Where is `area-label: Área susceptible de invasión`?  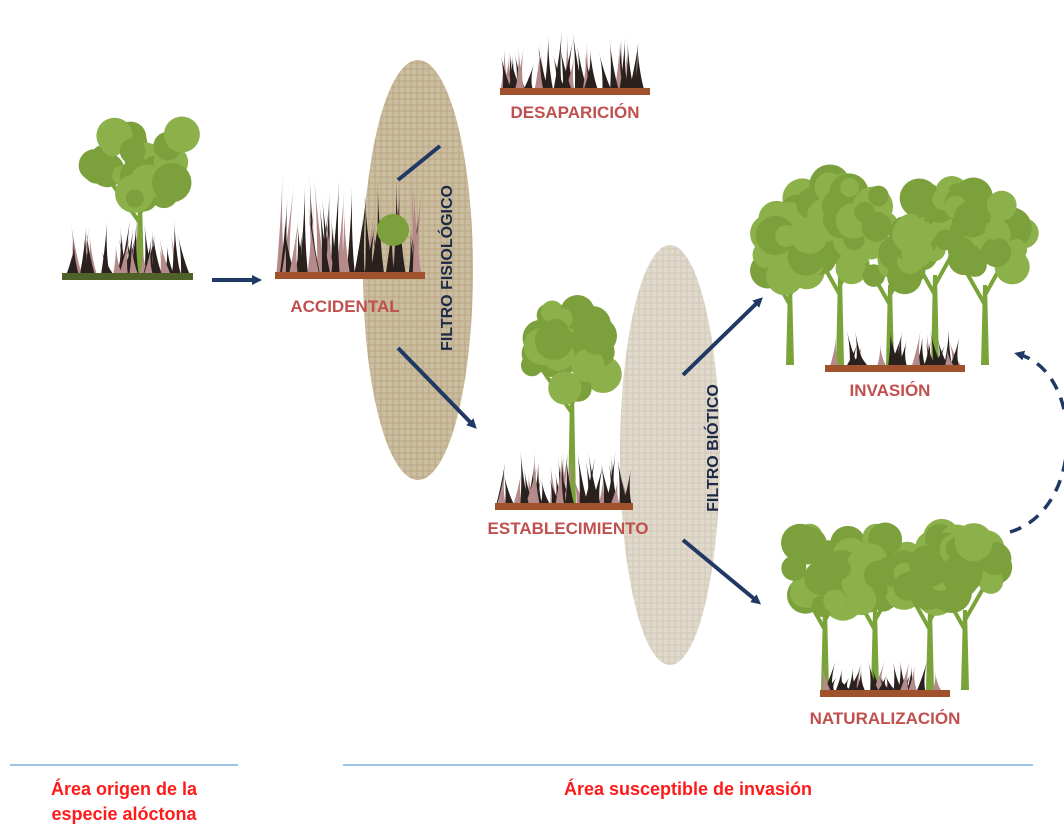
area-label: Área susceptible de invasión is located at coordinates (688, 788).